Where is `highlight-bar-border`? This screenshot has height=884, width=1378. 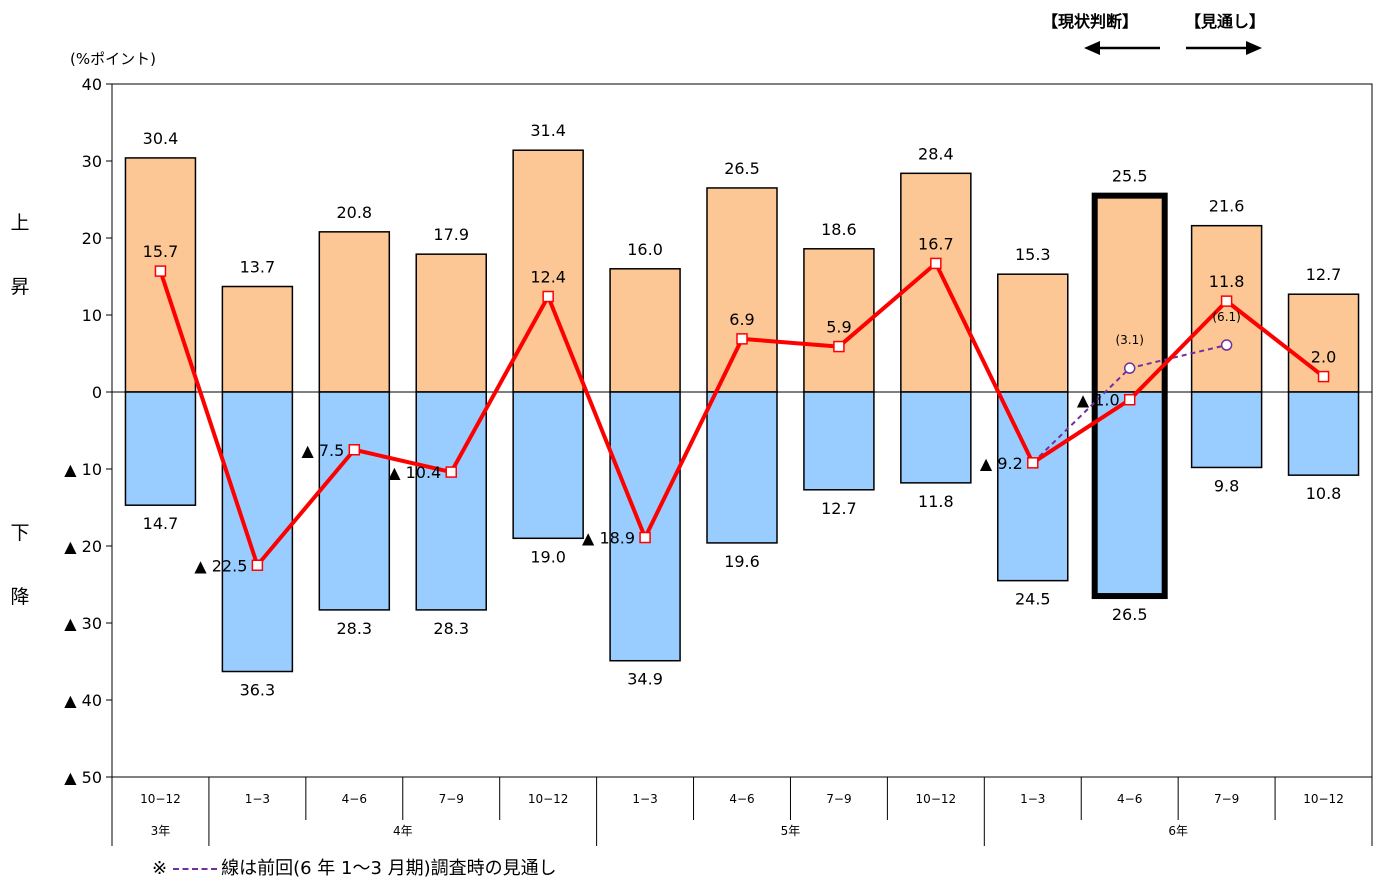
highlight-bar-border is located at coordinates (1129, 396).